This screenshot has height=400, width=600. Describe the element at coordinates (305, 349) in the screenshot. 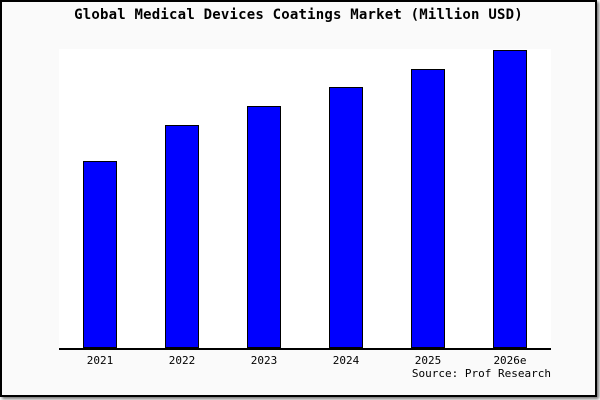

I see `x-axis-baseline` at that location.